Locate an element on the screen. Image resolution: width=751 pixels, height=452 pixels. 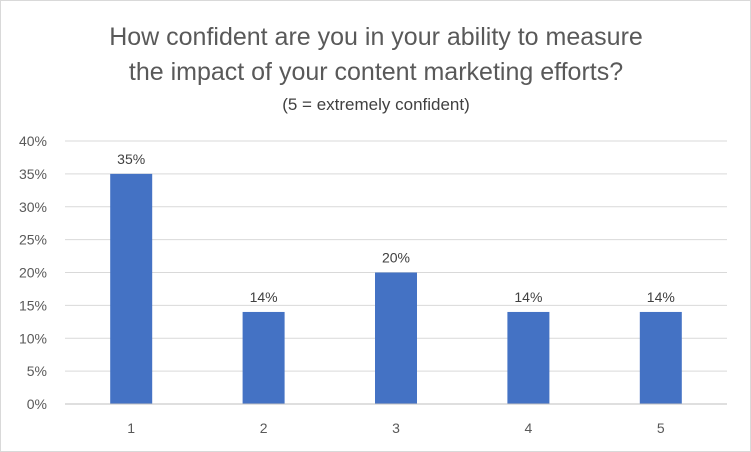
y-tick-label: 40% is located at coordinates (33, 141).